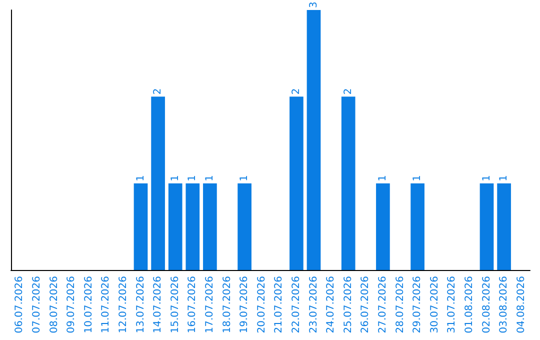  I want to click on x-tick-label: 11.07.2026, so click(106, 305).